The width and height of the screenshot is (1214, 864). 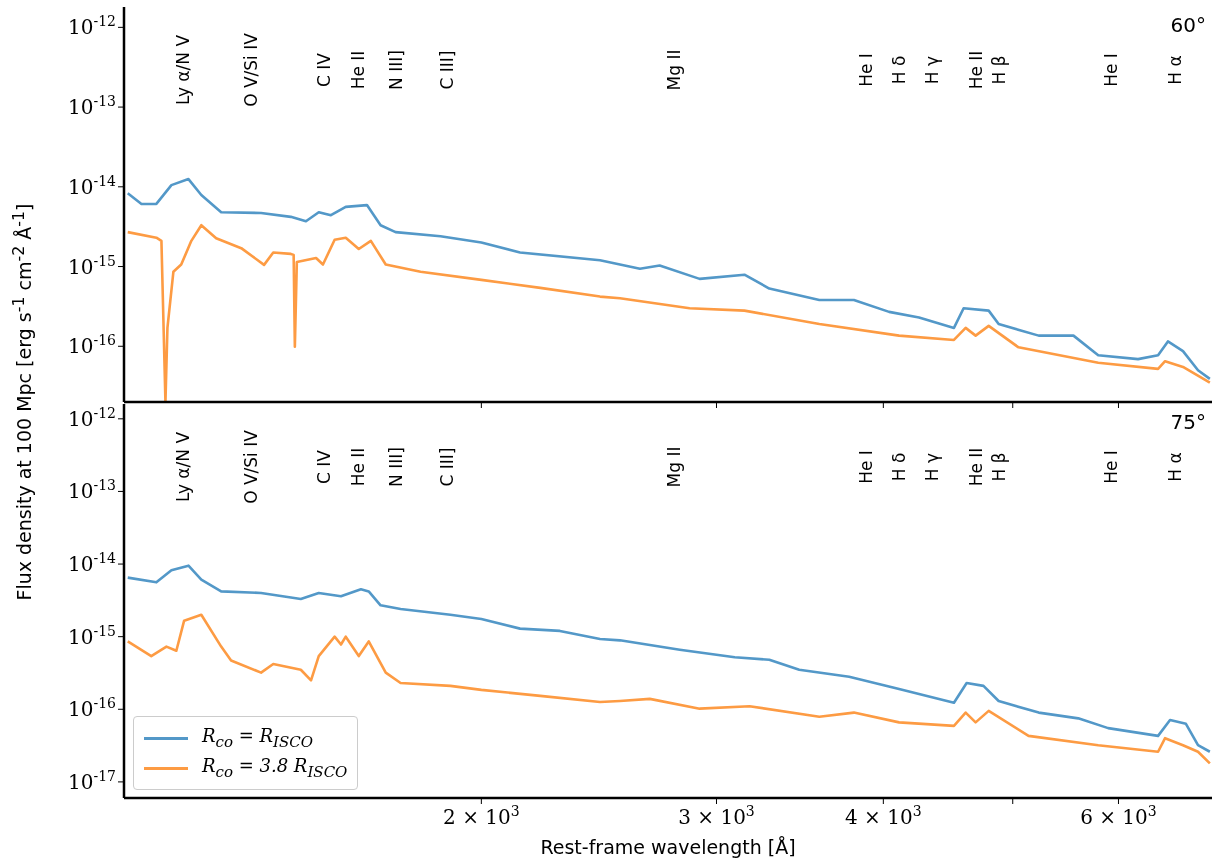 What do you see at coordinates (716, 816) in the screenshot?
I see `x-tick-label: 3 × 10$^{3}$` at bounding box center [716, 816].